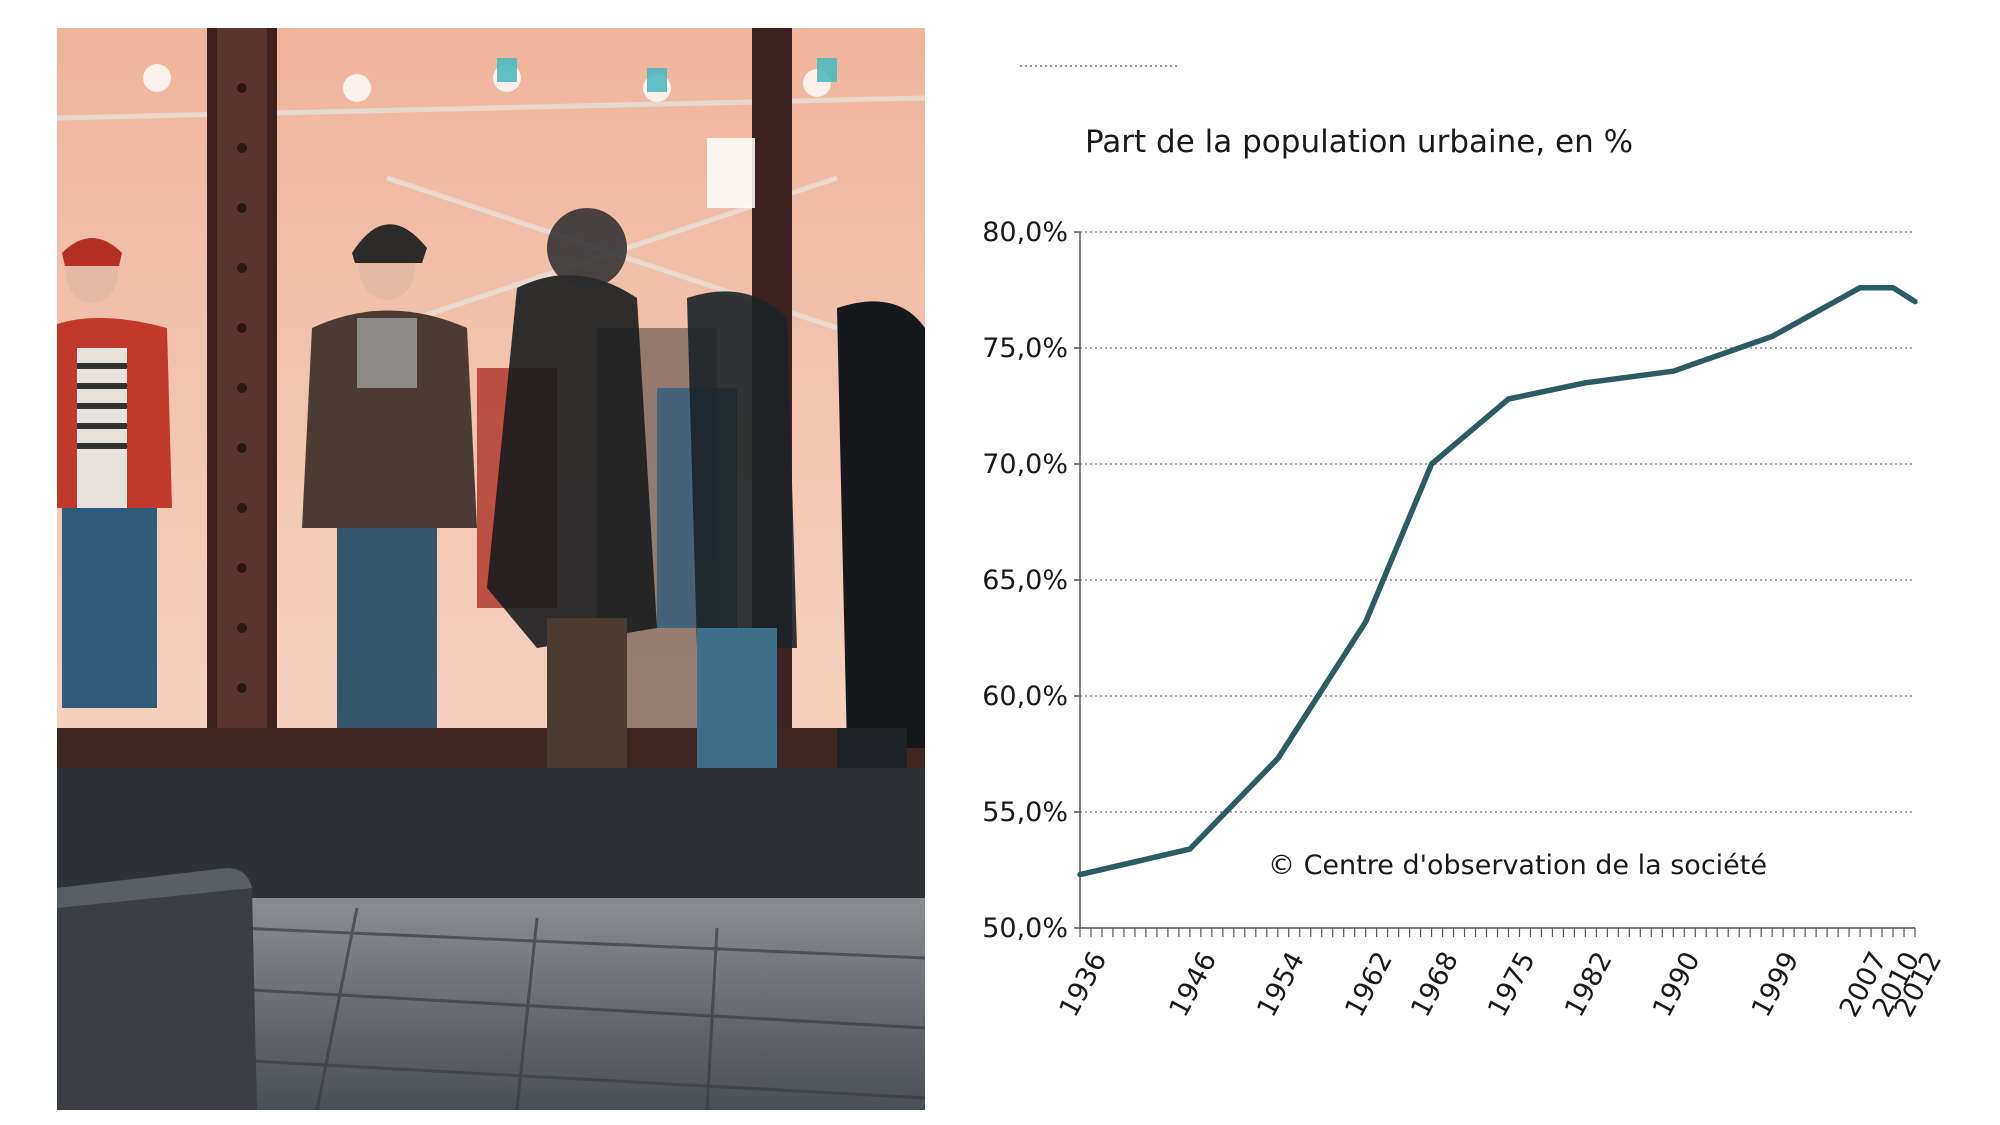 Image resolution: width=2000 pixels, height=1125 pixels. Describe the element at coordinates (1359, 142) in the screenshot. I see `chart-title: Part de la population urbaine, en %` at that location.